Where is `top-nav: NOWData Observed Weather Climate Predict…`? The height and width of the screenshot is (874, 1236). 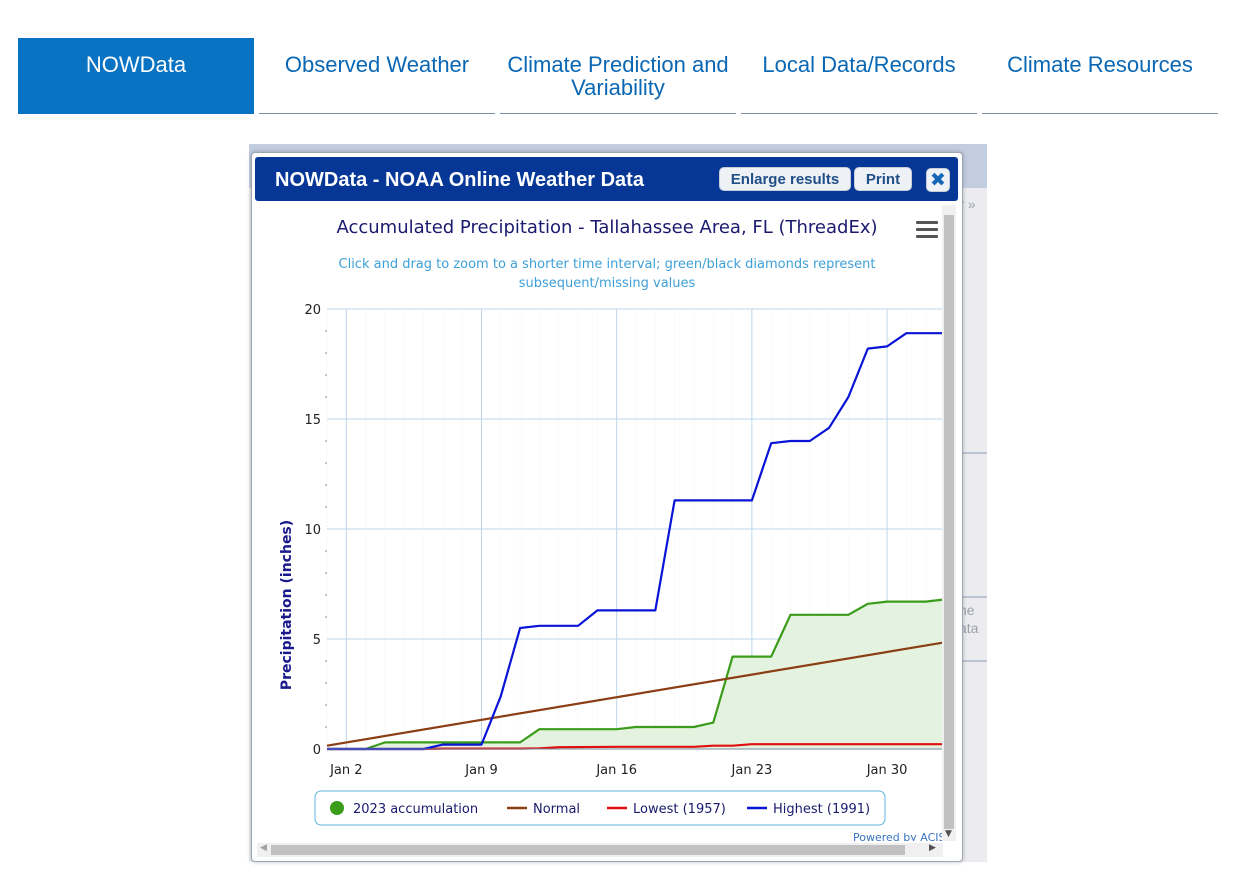
top-nav: NOWData Observed Weather Climate Predict… is located at coordinates (618, 76).